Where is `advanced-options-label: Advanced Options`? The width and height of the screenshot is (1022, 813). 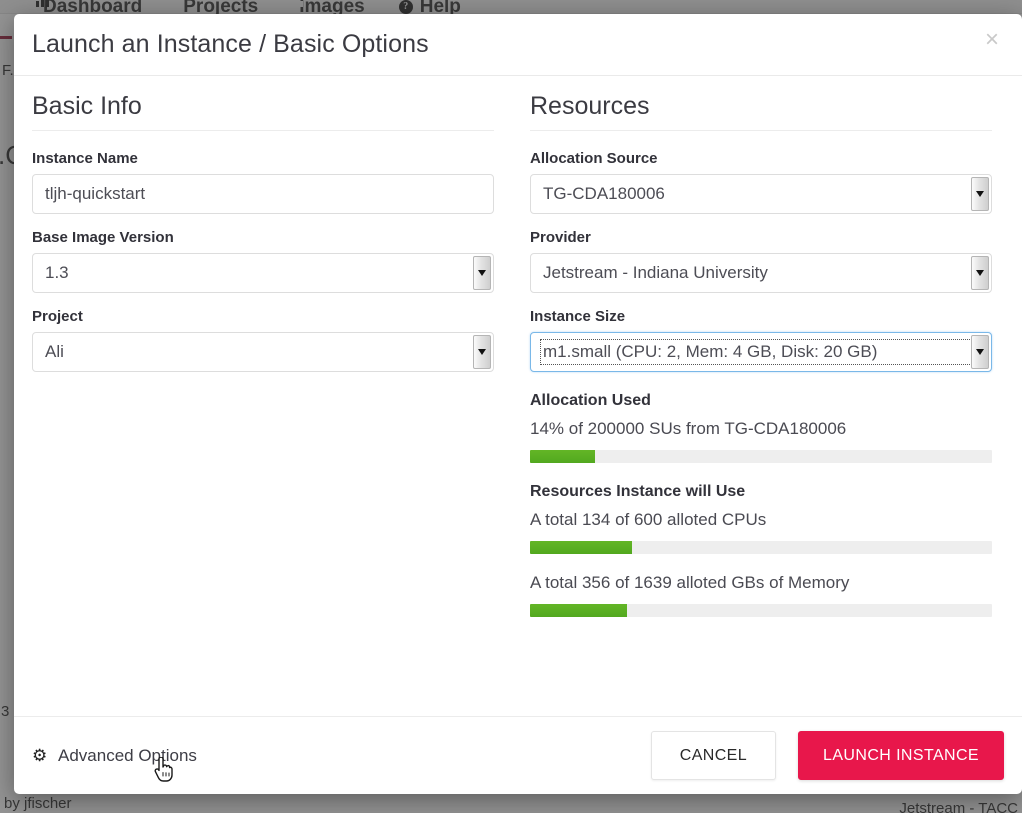 advanced-options-label: Advanced Options is located at coordinates (127, 755).